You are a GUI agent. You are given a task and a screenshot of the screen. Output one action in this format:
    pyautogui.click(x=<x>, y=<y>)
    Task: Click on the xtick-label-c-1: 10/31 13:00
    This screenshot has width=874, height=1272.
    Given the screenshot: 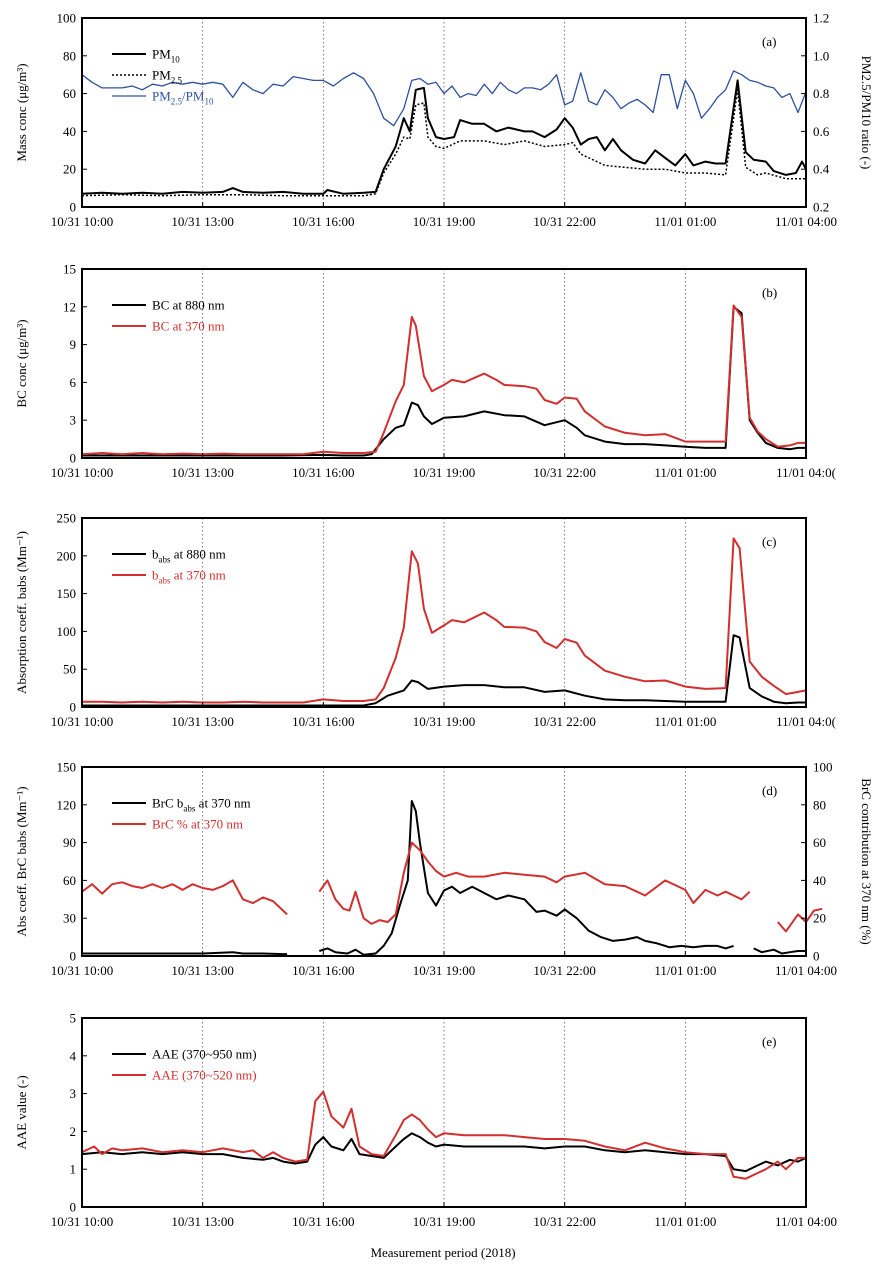 What is the action you would take?
    pyautogui.click(x=202, y=721)
    